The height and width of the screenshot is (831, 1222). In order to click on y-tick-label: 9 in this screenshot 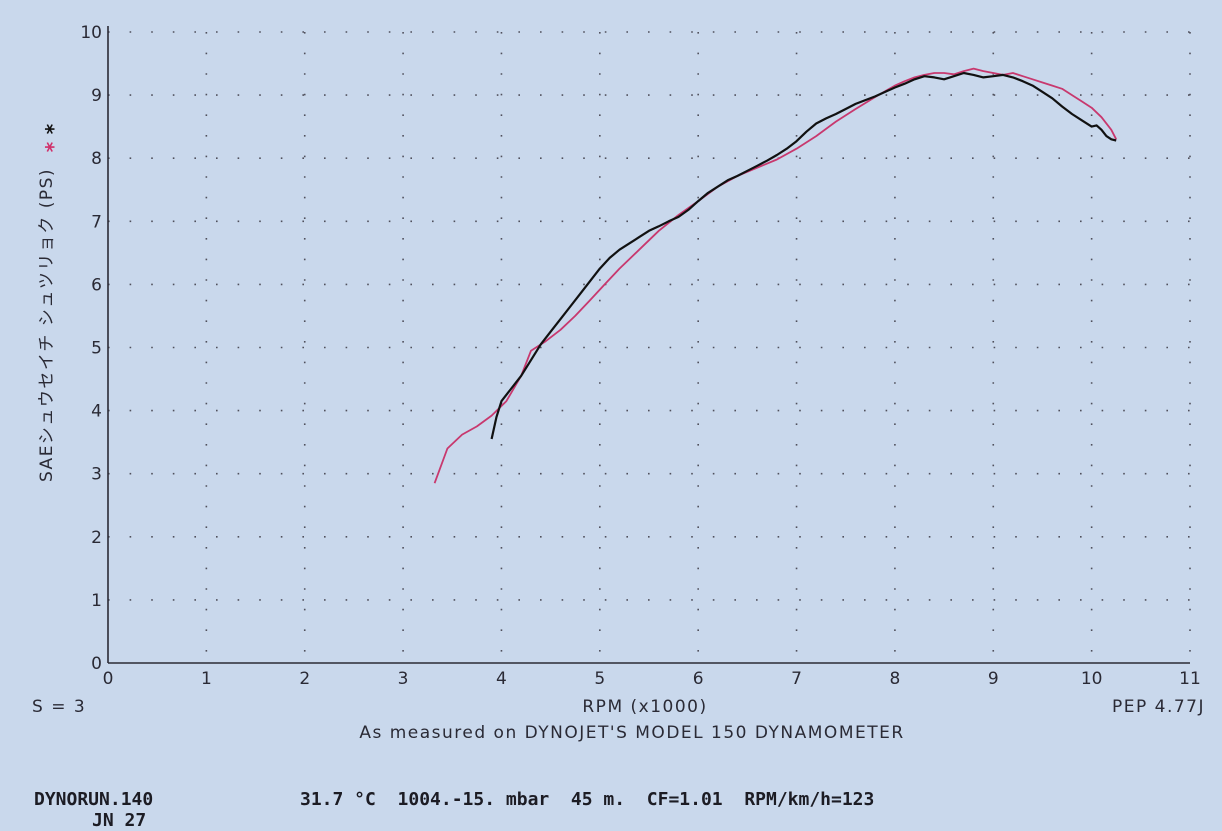, I will do `click(96, 96)`.